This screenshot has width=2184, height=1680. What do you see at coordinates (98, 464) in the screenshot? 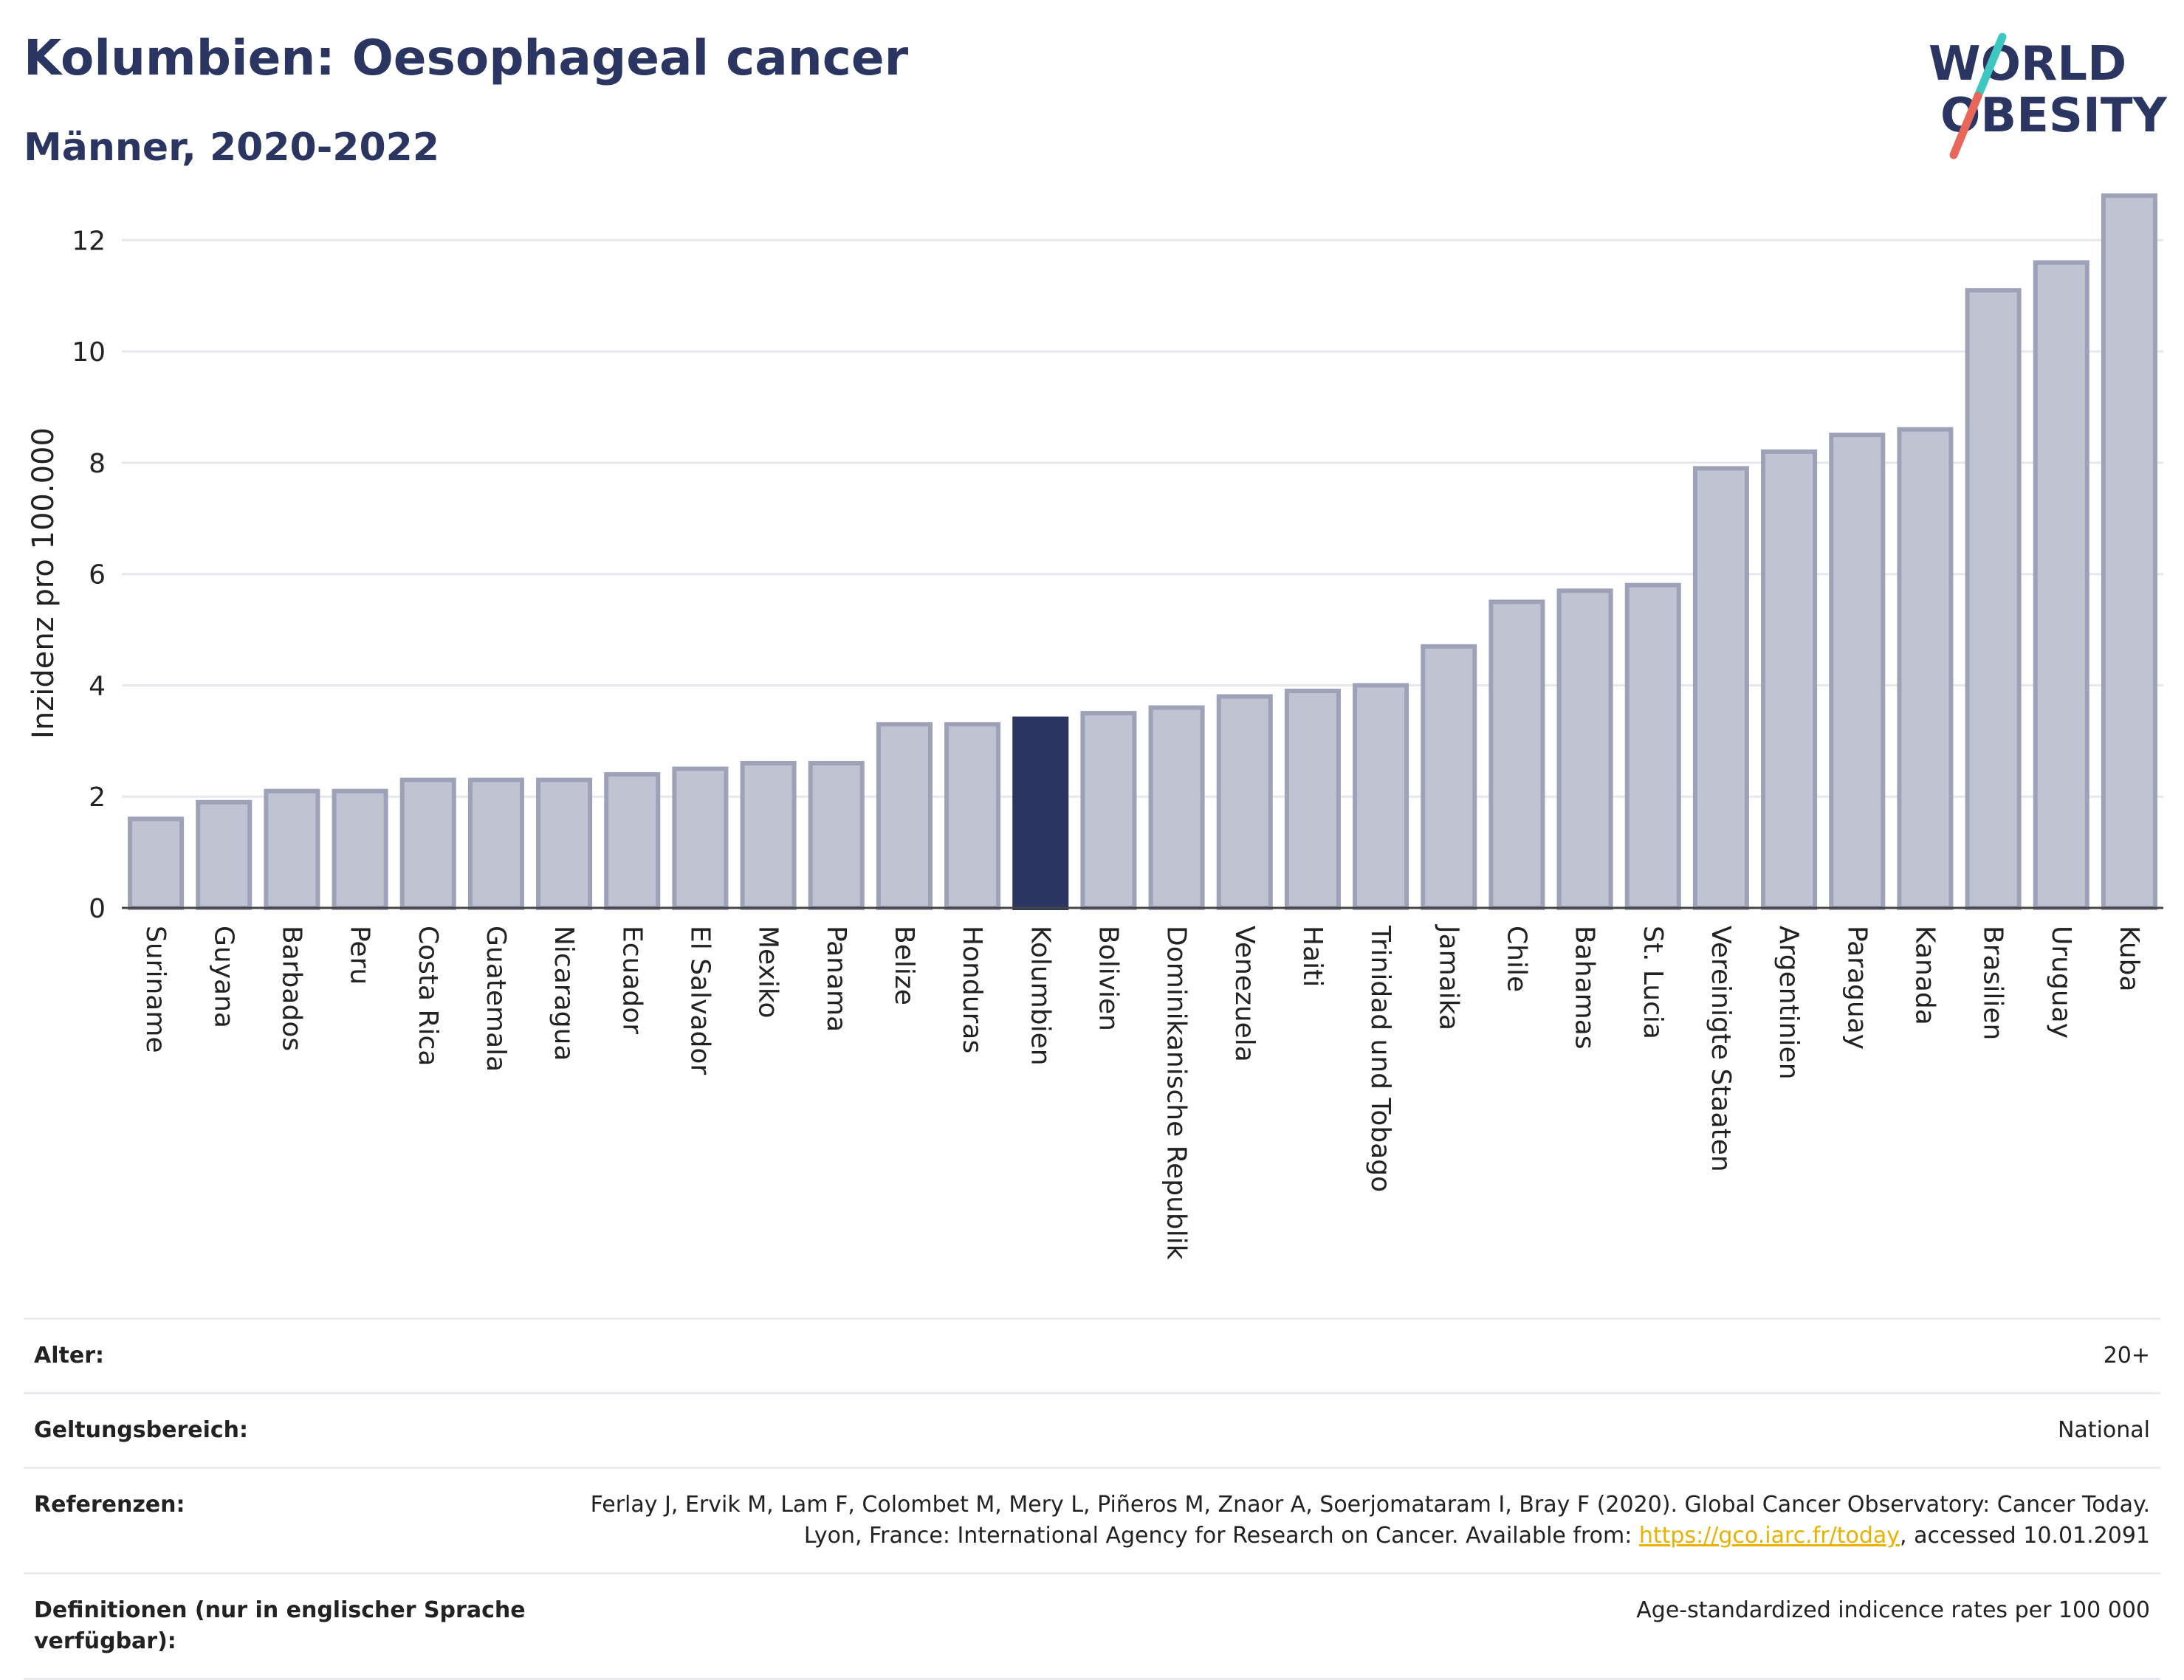
I see `y-tick-label: 8` at bounding box center [98, 464].